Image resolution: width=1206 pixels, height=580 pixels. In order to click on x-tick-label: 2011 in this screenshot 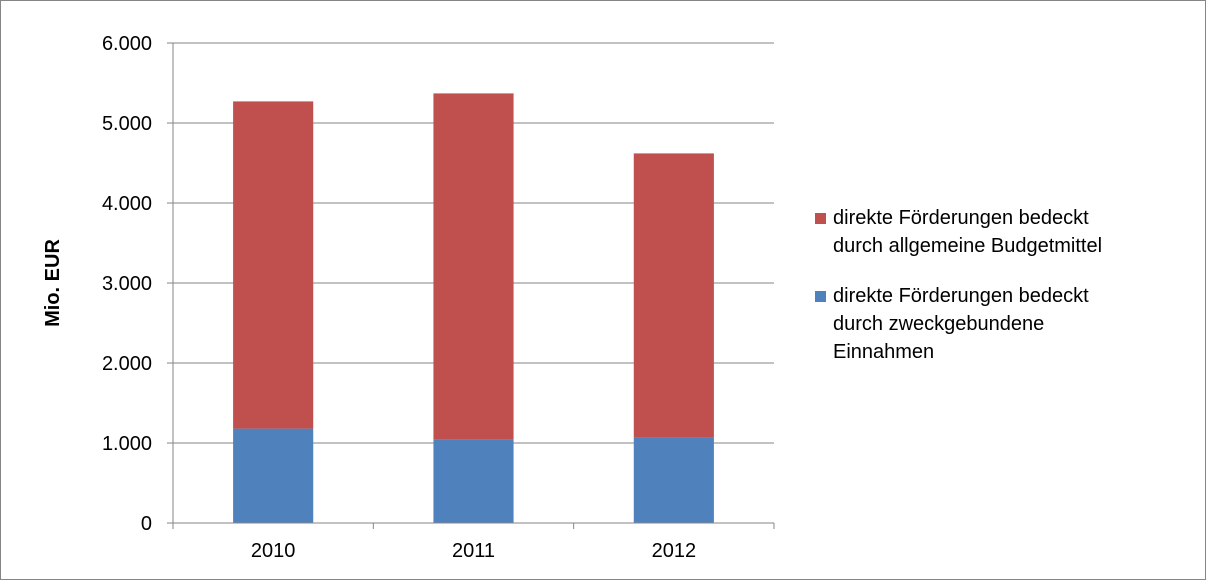, I will do `click(473, 551)`.